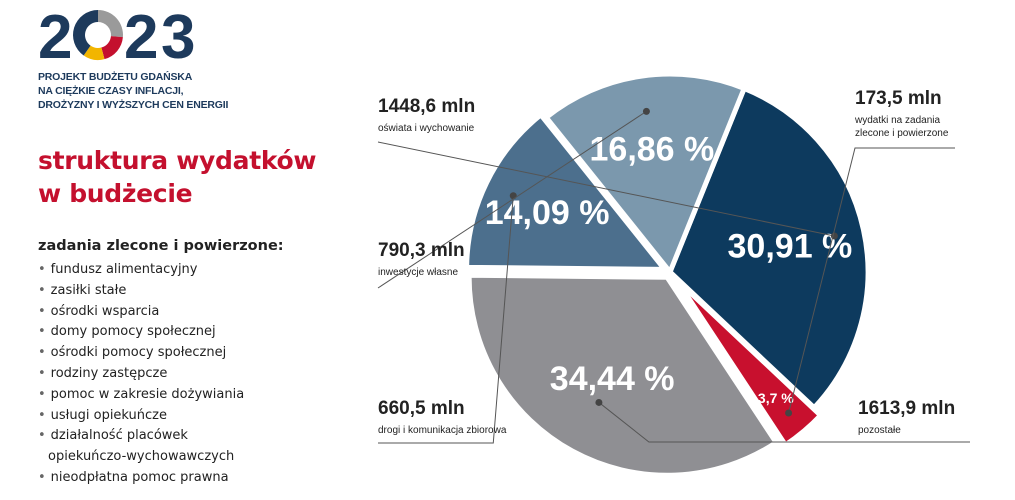  What do you see at coordinates (111, 91) in the screenshot?
I see `subtitle-line: NA CIĘŻKIE CZASY INFLACJI,` at bounding box center [111, 91].